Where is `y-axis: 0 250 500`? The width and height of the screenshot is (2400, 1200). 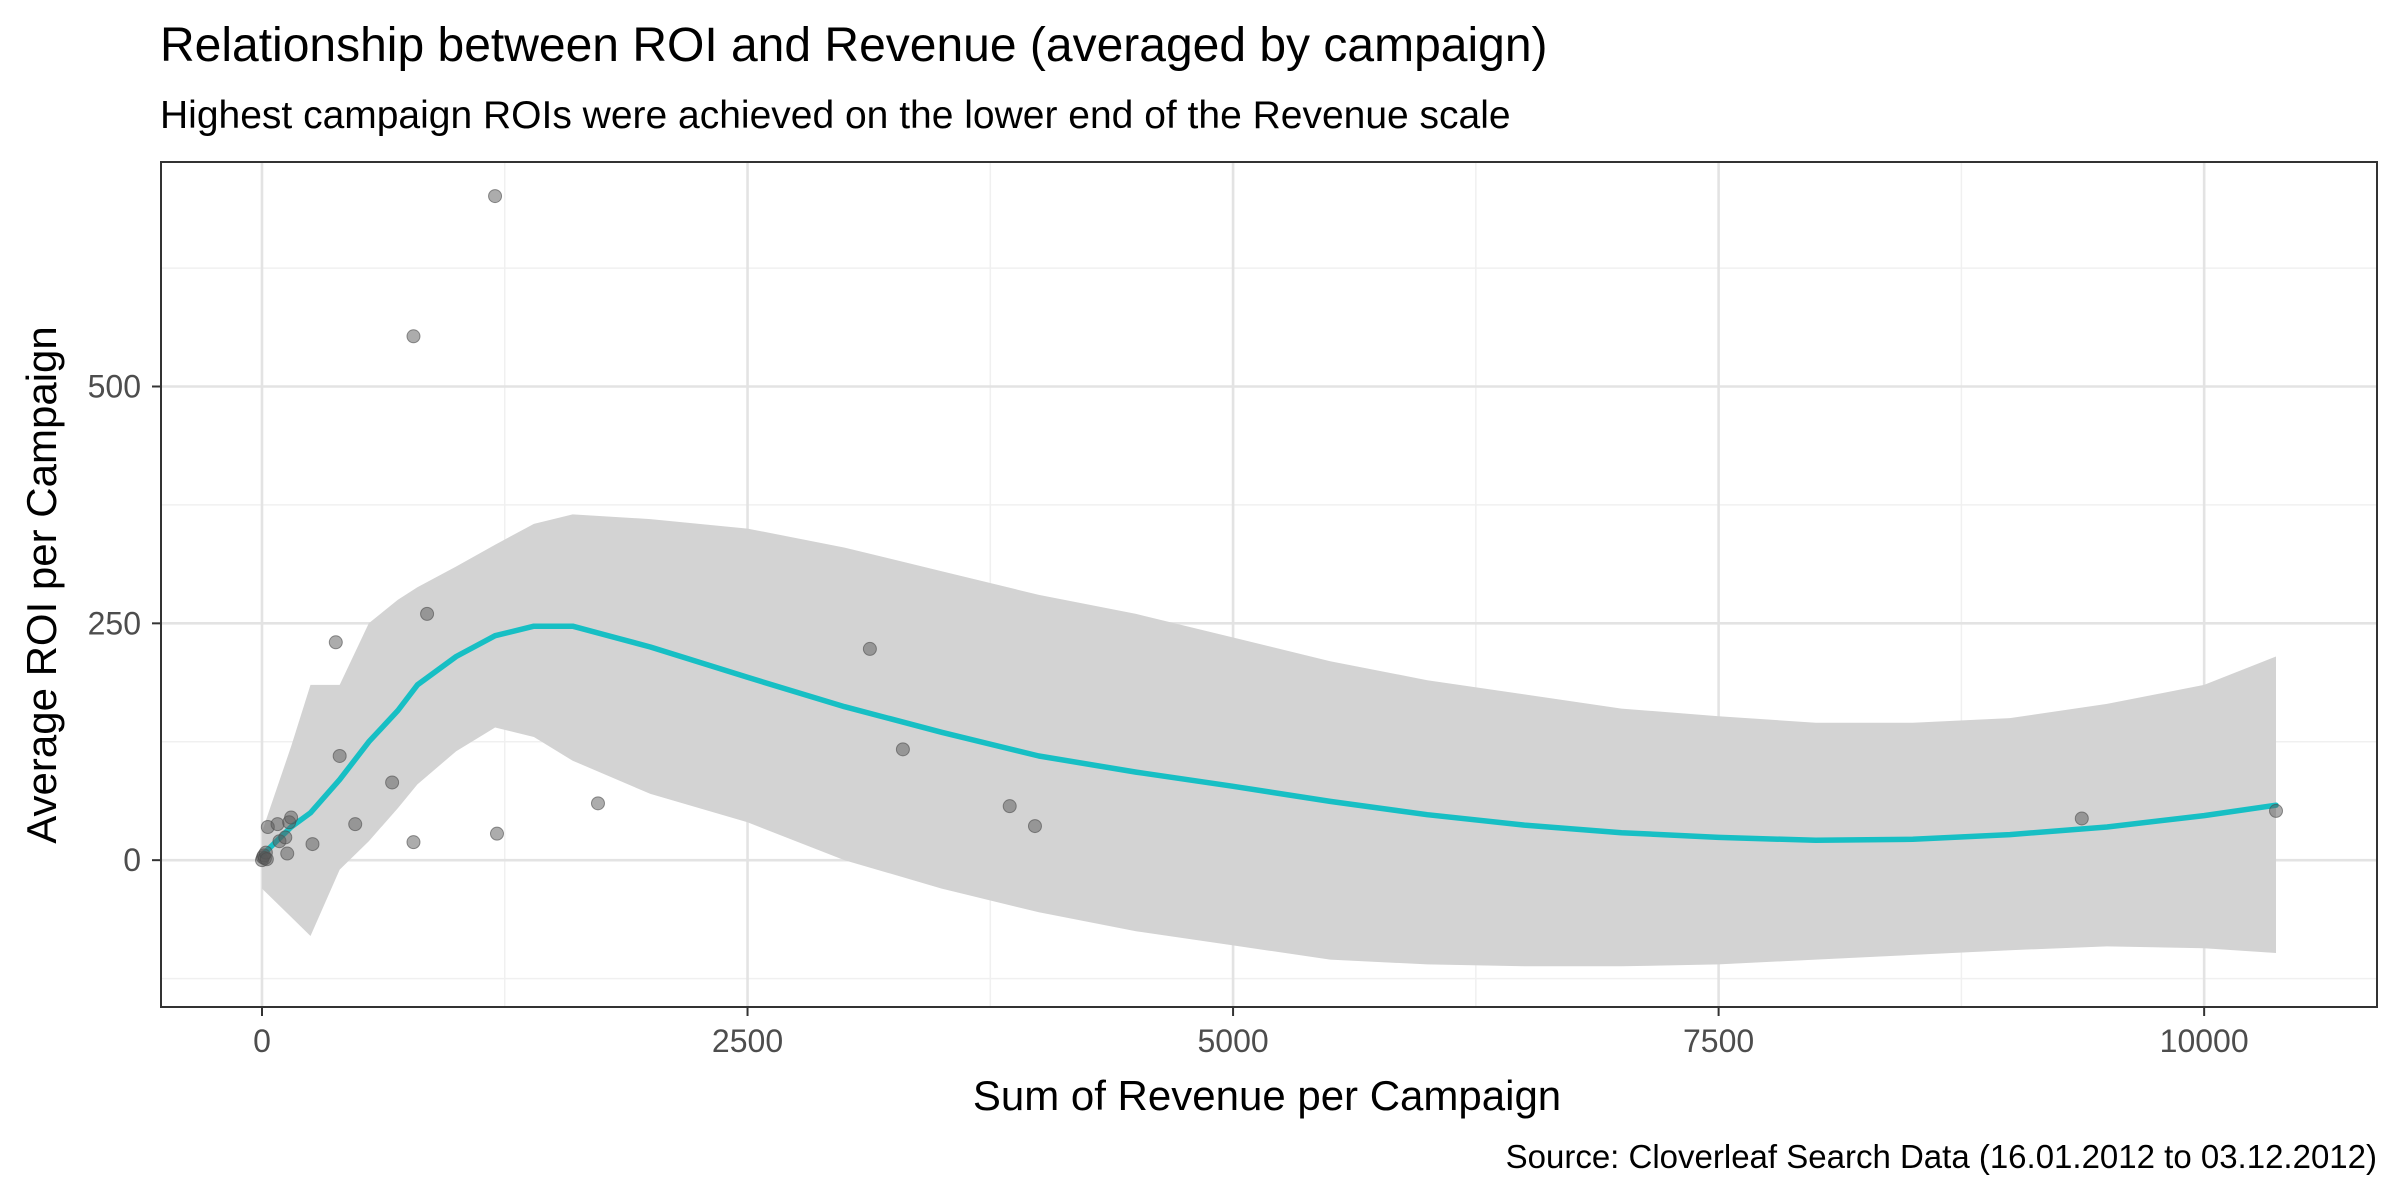
y-axis: 0 250 500 is located at coordinates (124, 623).